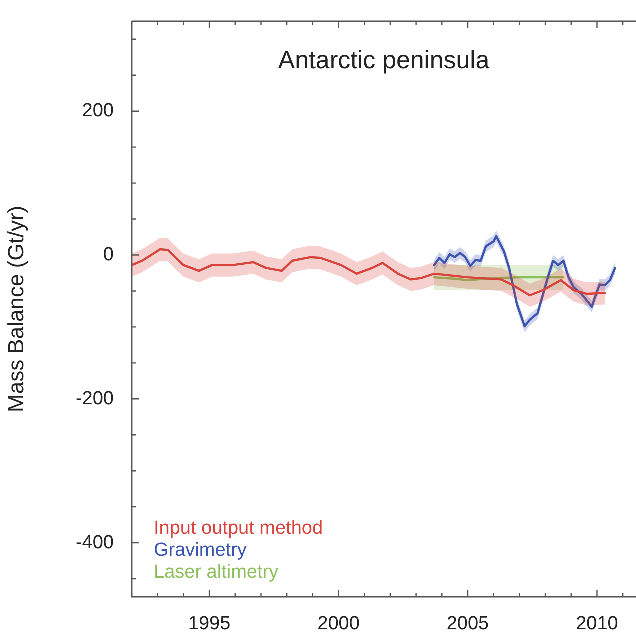 The width and height of the screenshot is (636, 639). Describe the element at coordinates (597, 624) in the screenshot. I see `x-tick-label: 2010` at that location.